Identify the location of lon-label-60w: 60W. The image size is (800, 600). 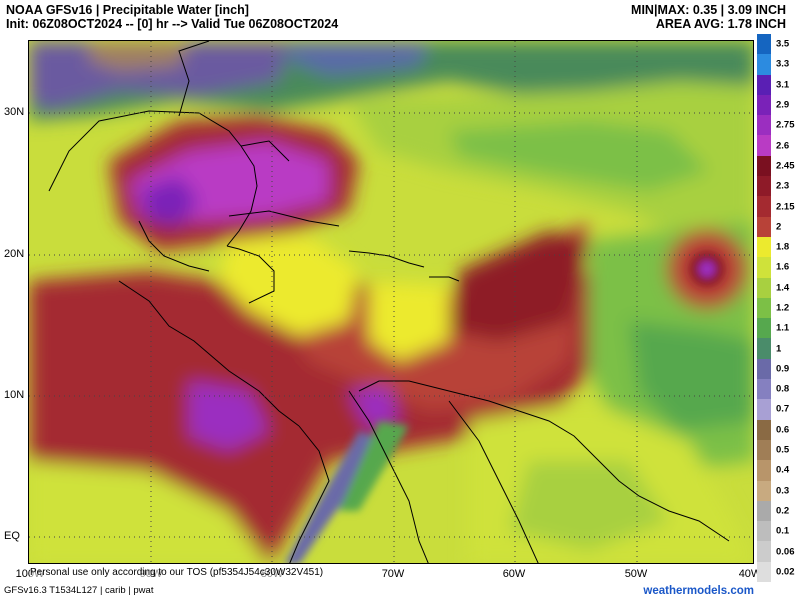
(514, 574).